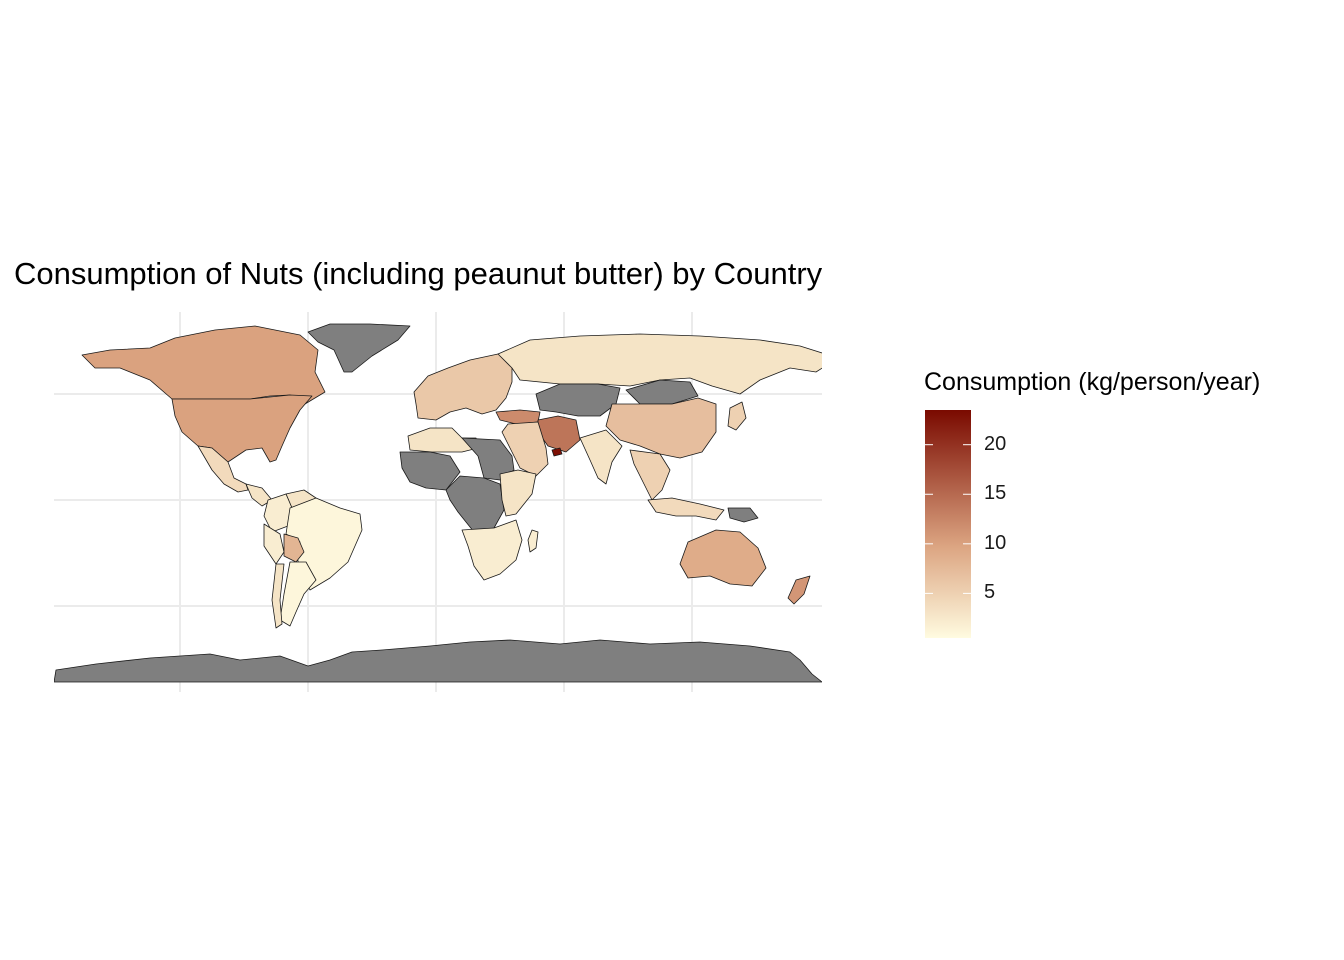 Image resolution: width=1344 pixels, height=960 pixels. What do you see at coordinates (799, 590) in the screenshot?
I see `region-new-zealand` at bounding box center [799, 590].